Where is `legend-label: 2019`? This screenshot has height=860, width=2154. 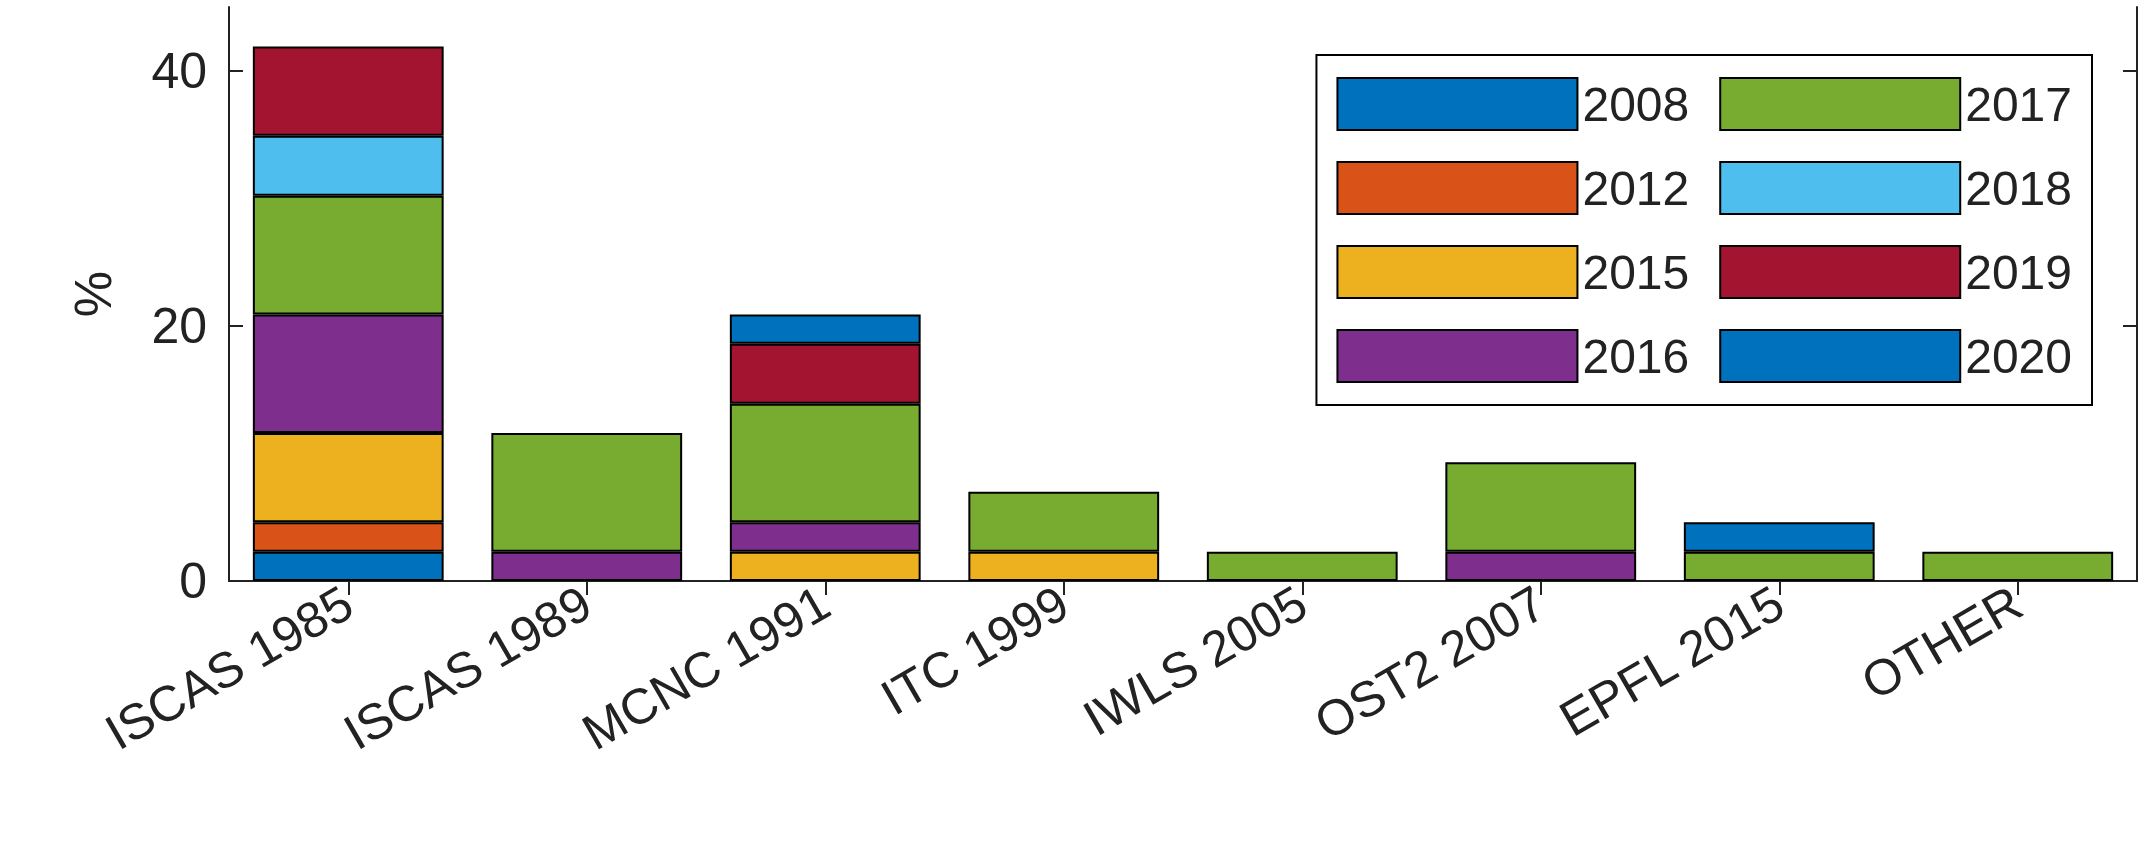
legend-label: 2019 is located at coordinates (2018, 272).